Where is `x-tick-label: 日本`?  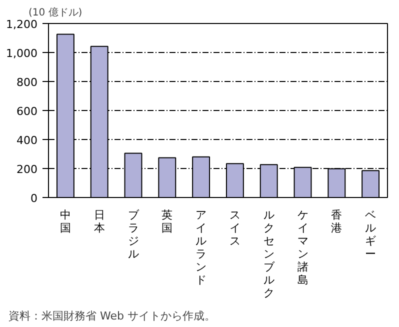 x-tick-label: 日本 is located at coordinates (99, 221).